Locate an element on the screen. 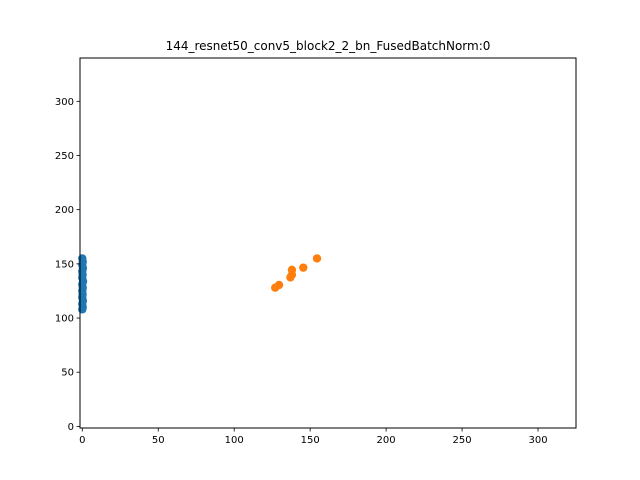 The image size is (640, 480). x-tick-label: 100 is located at coordinates (234, 440).